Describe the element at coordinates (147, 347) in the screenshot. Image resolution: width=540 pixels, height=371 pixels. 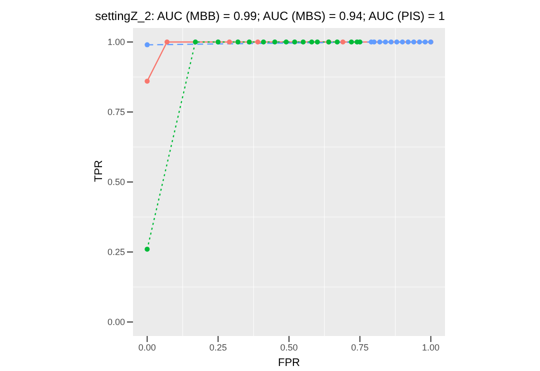
I see `x-tick-label: 0.00` at that location.